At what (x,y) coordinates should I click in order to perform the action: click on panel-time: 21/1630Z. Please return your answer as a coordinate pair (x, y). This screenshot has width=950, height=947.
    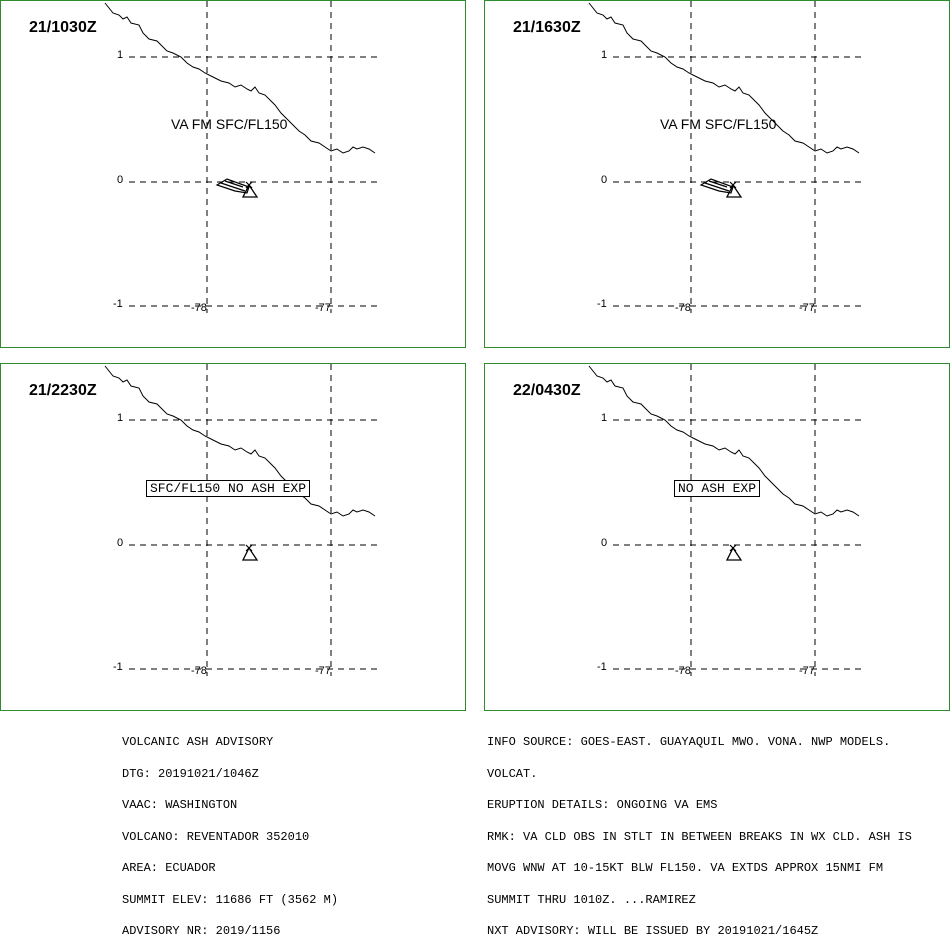
    Looking at the image, I should click on (547, 27).